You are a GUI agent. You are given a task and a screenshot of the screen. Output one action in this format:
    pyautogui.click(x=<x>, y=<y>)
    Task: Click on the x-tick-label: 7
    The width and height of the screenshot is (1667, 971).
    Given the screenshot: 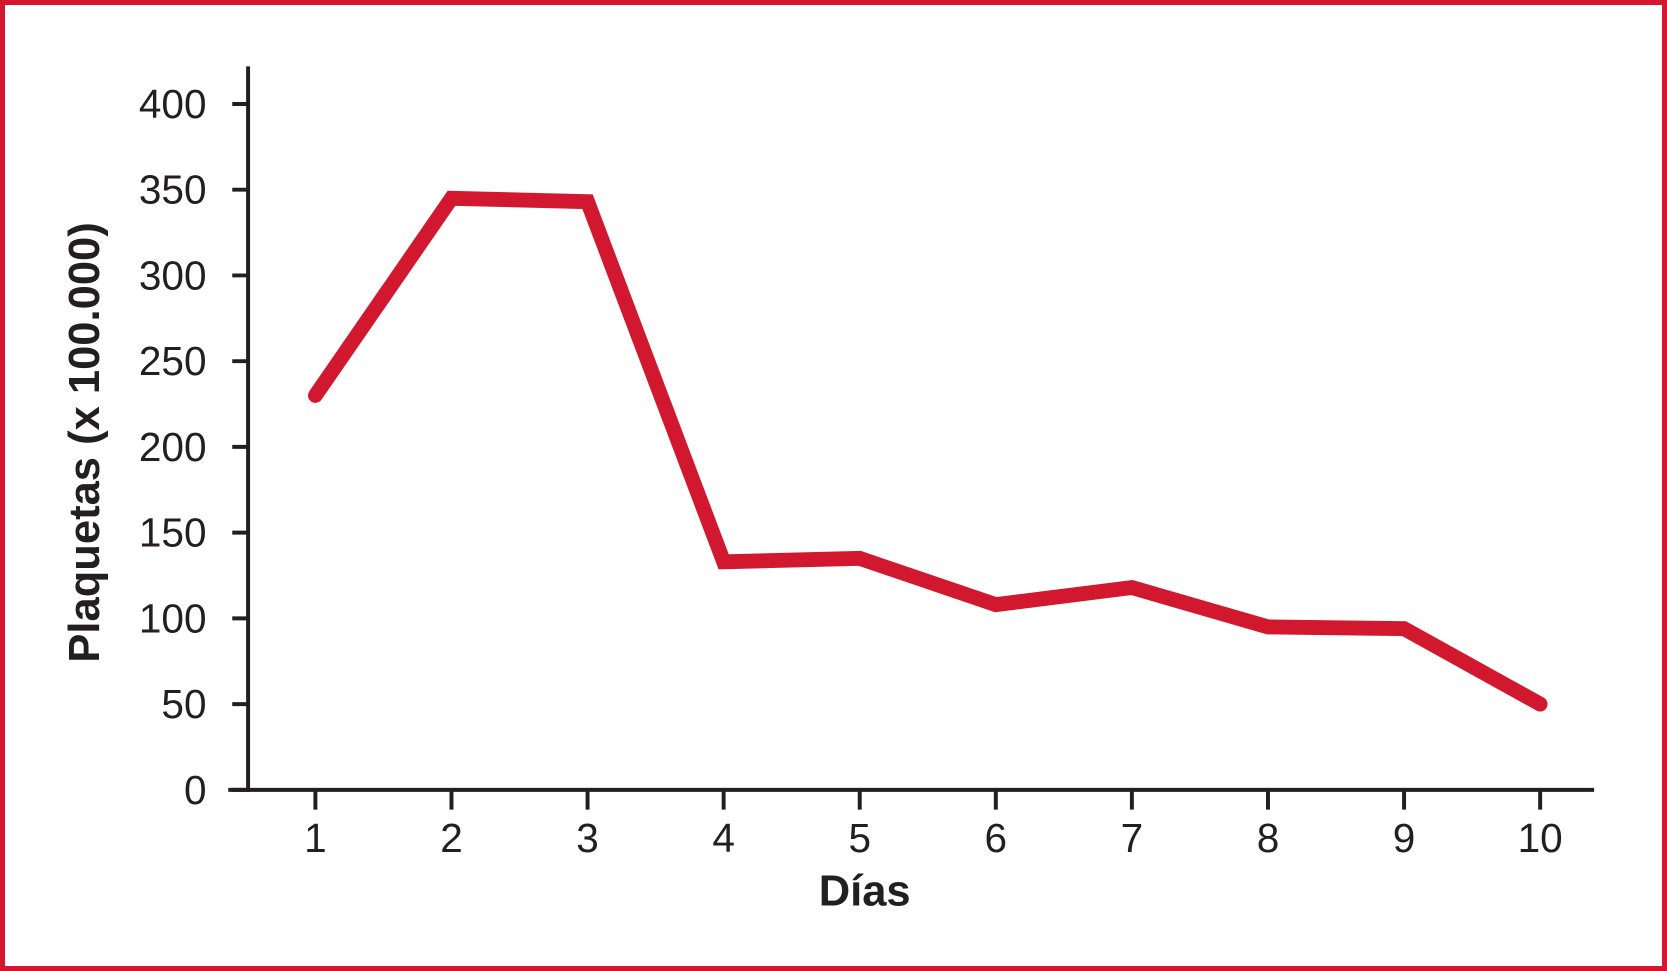 What is the action you would take?
    pyautogui.click(x=1132, y=838)
    